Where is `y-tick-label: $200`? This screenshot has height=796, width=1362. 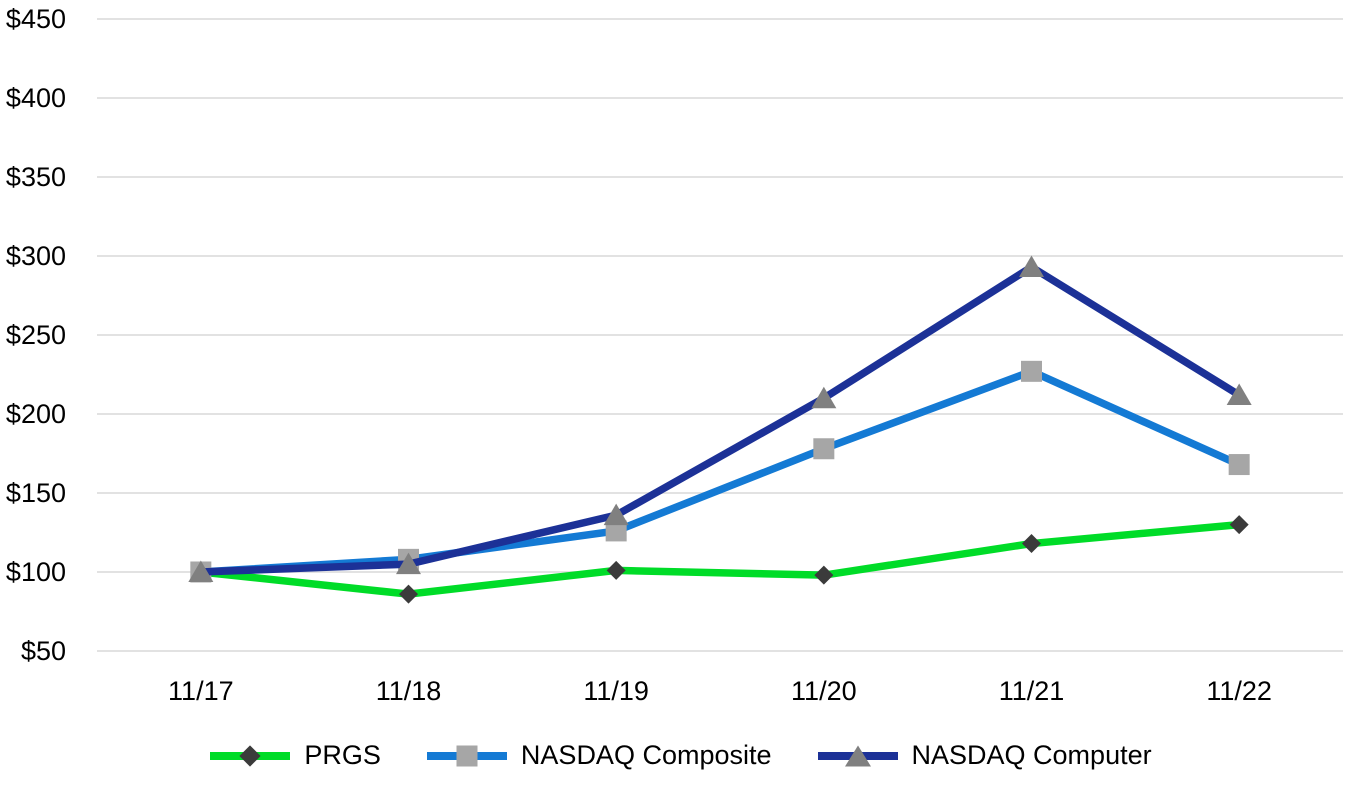
y-tick-label: $200 is located at coordinates (36, 414).